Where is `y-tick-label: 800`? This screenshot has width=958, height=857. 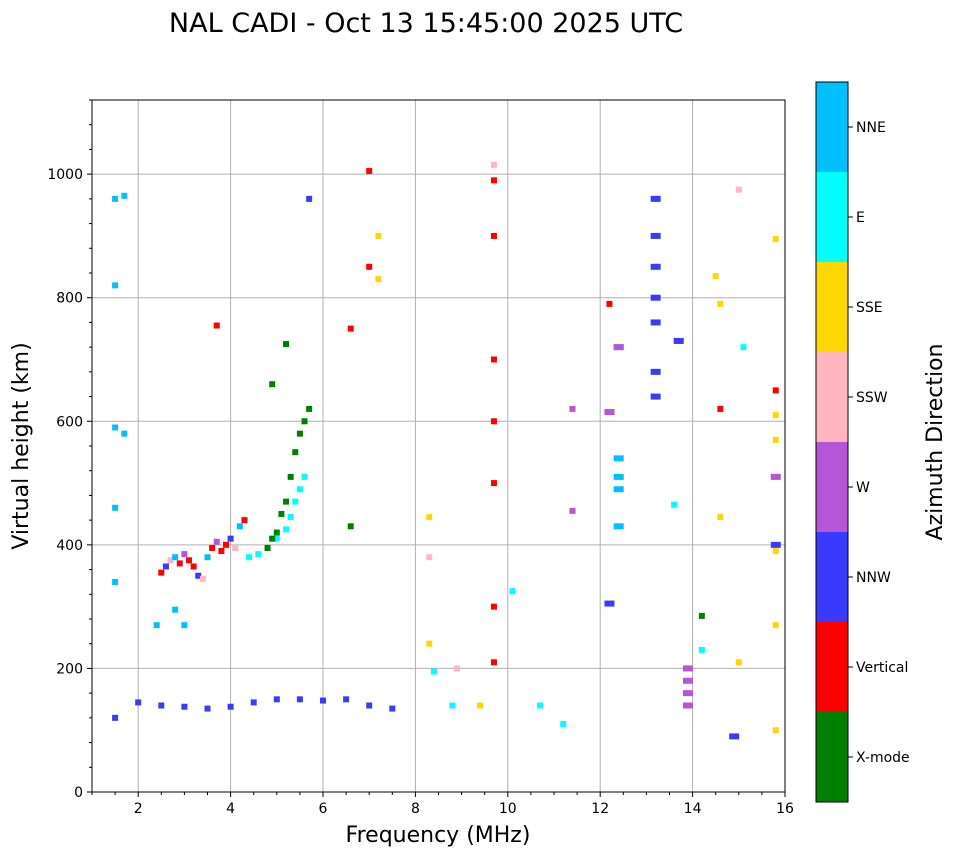 y-tick-label: 800 is located at coordinates (69, 299).